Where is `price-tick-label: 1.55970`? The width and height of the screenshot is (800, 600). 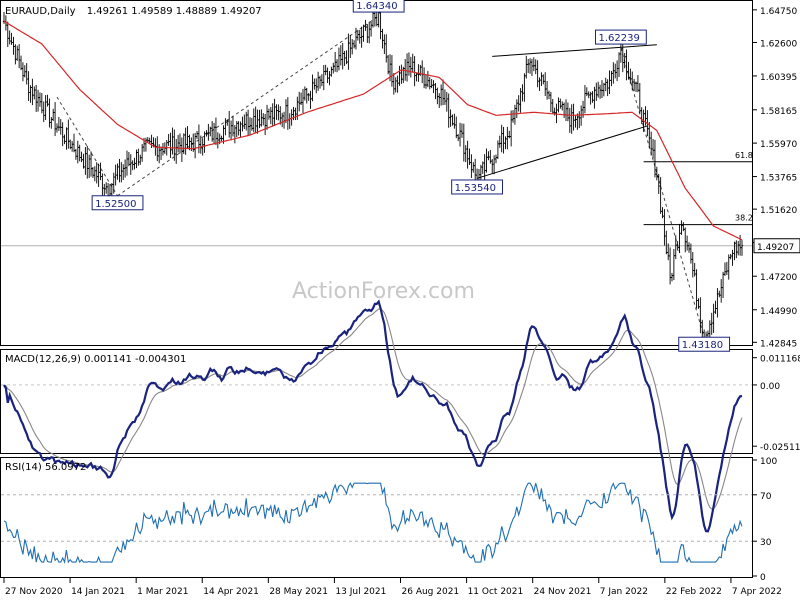 price-tick-label: 1.55970 is located at coordinates (778, 145).